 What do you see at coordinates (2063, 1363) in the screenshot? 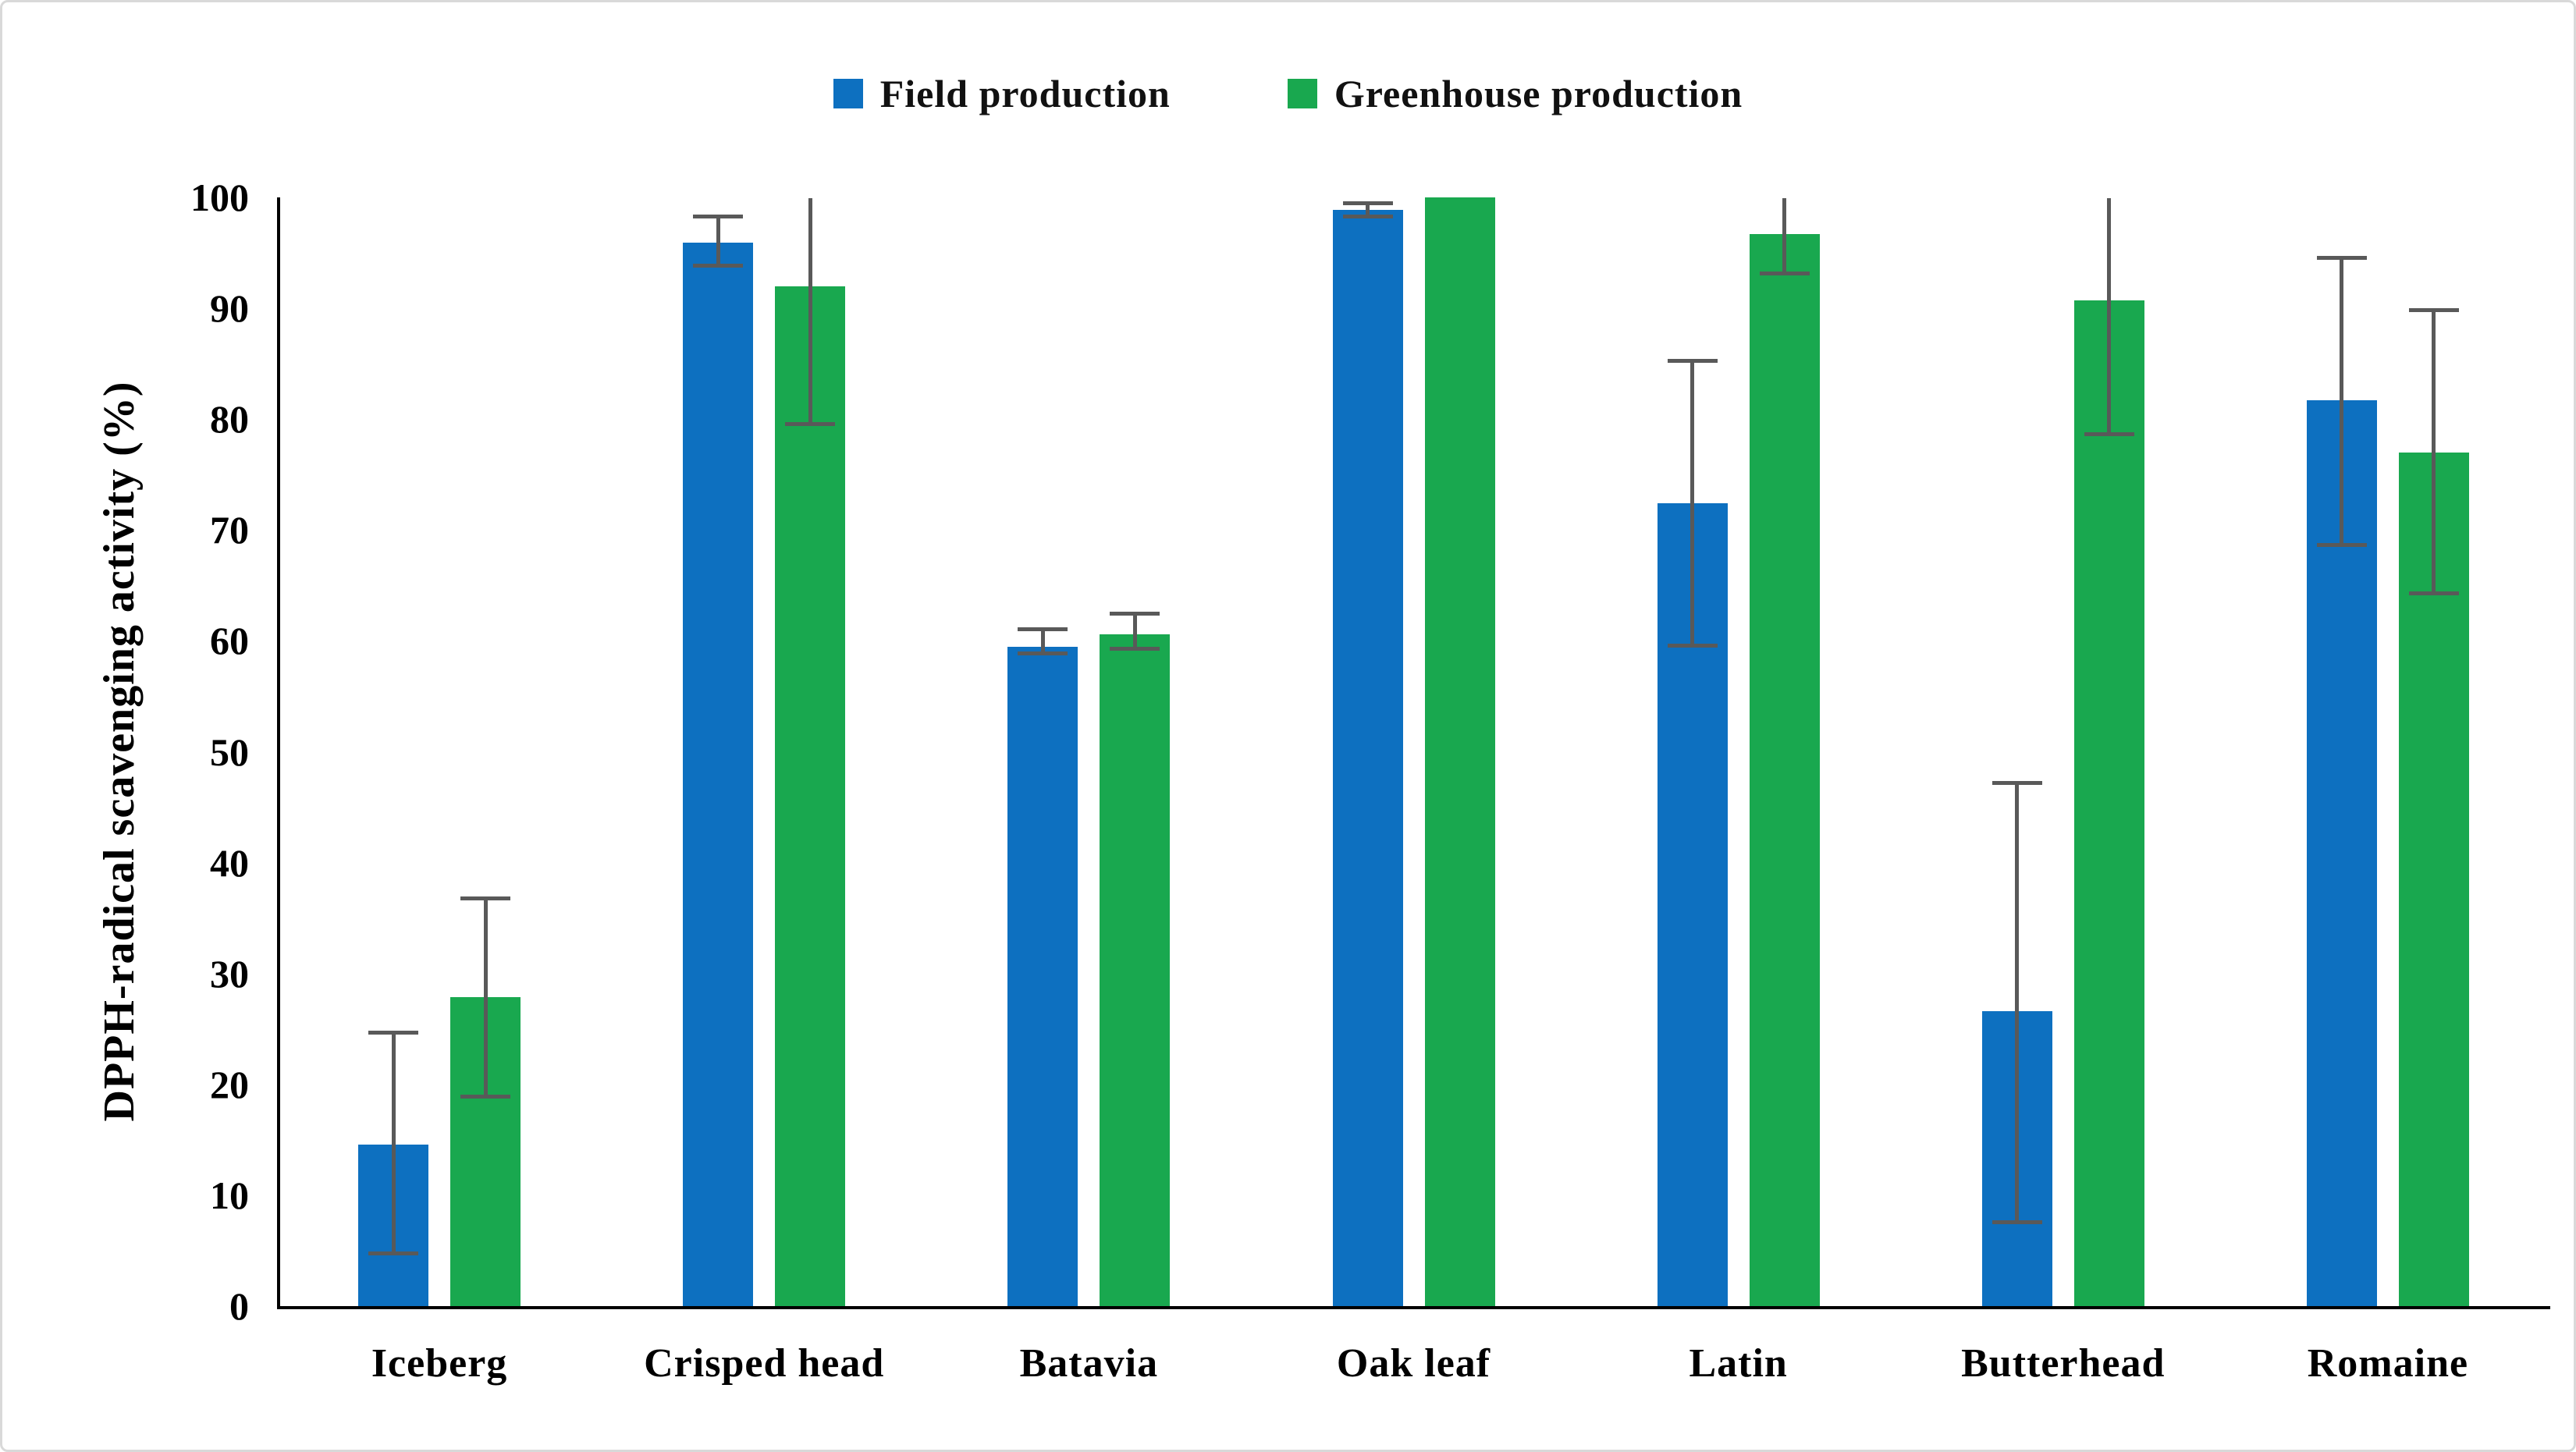
I see `x-category-label: Butterhead` at bounding box center [2063, 1363].